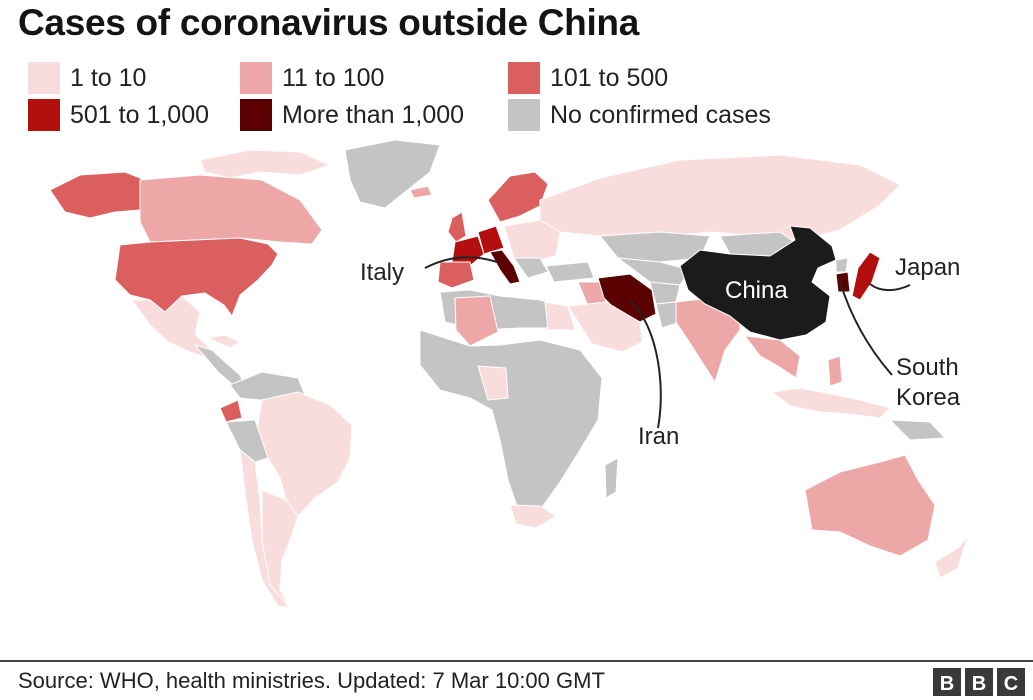  Describe the element at coordinates (461, 262) in the screenshot. I see `italy-leader-line` at that location.